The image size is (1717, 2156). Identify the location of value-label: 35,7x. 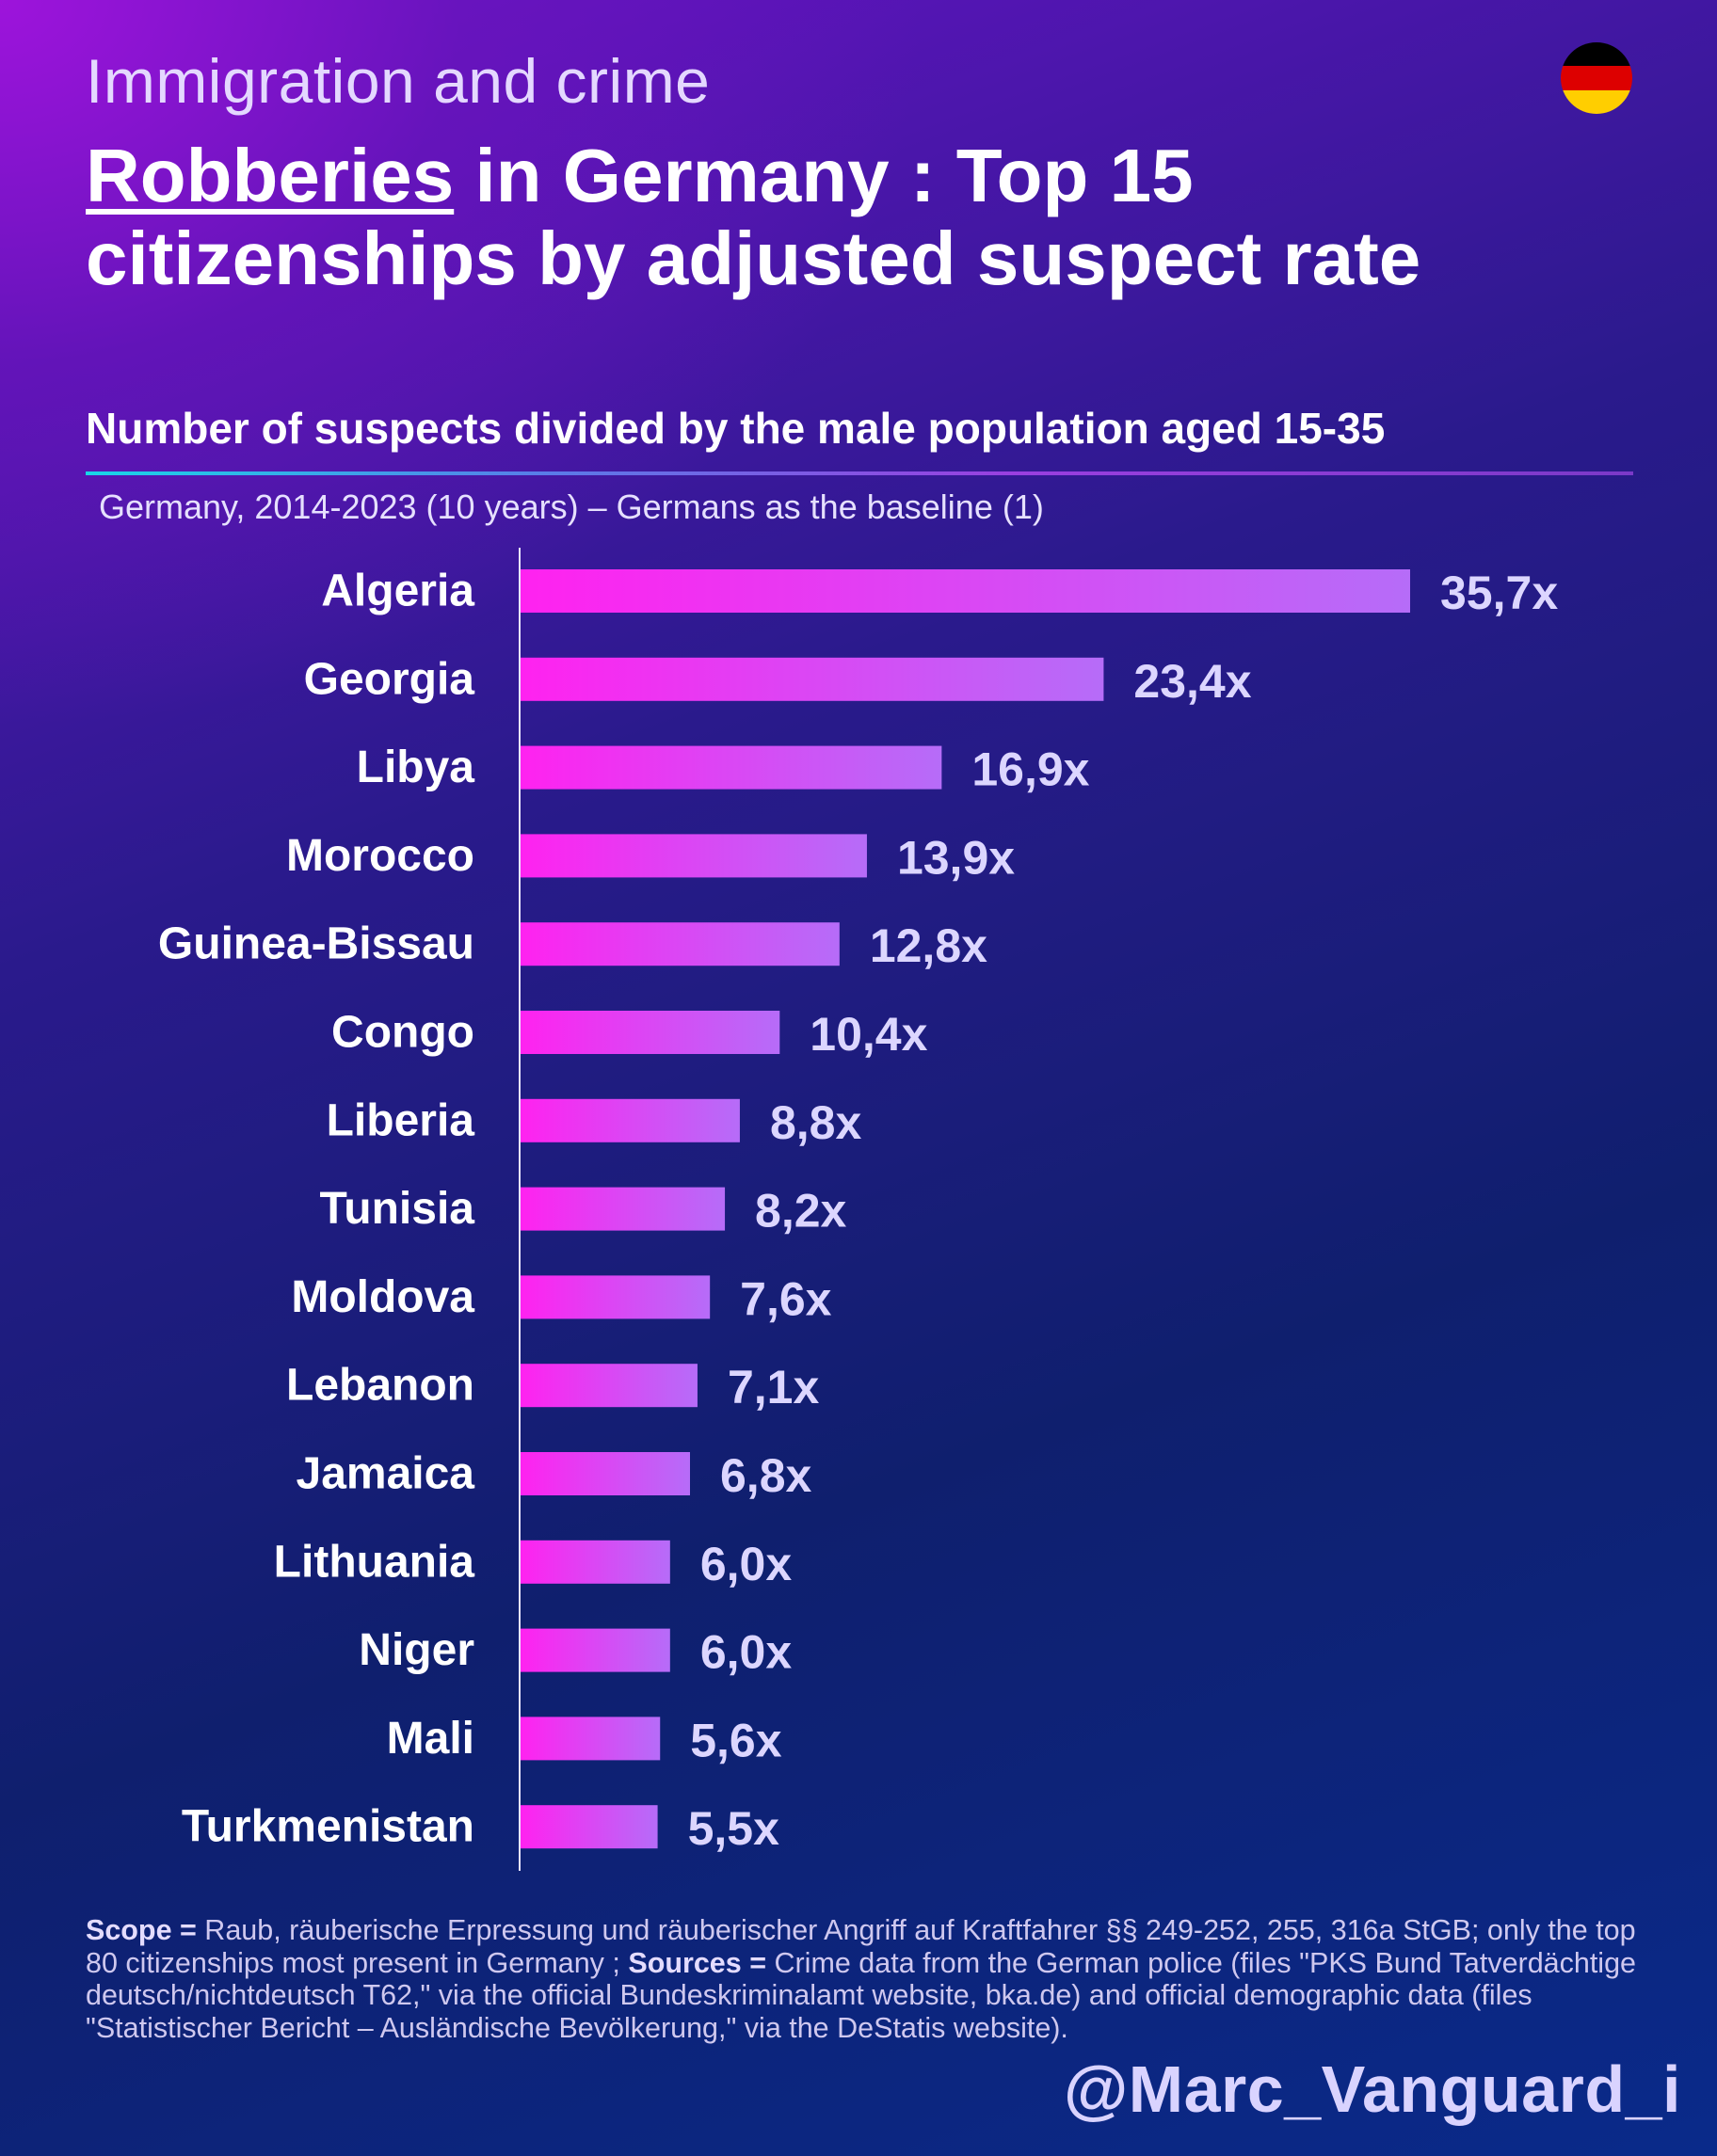
(1499, 593).